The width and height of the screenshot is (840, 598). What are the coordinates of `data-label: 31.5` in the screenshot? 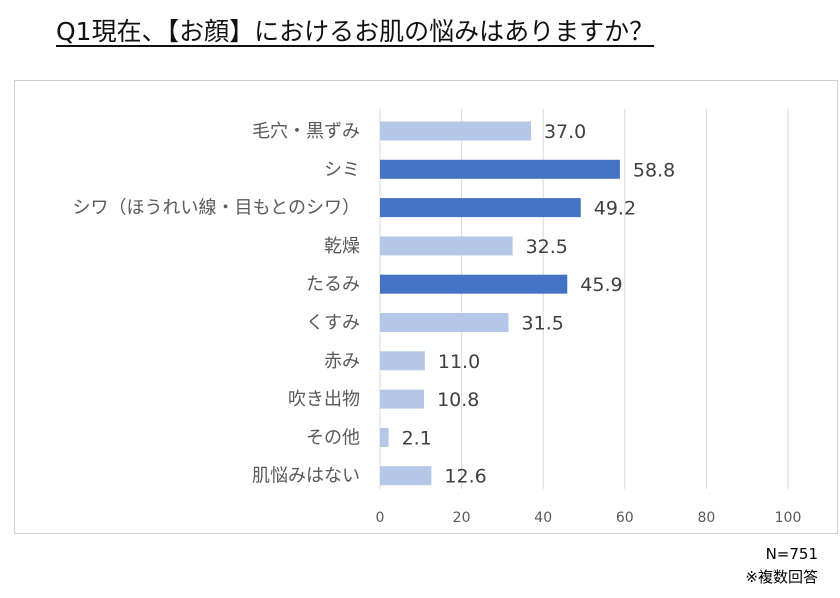 It's located at (543, 324).